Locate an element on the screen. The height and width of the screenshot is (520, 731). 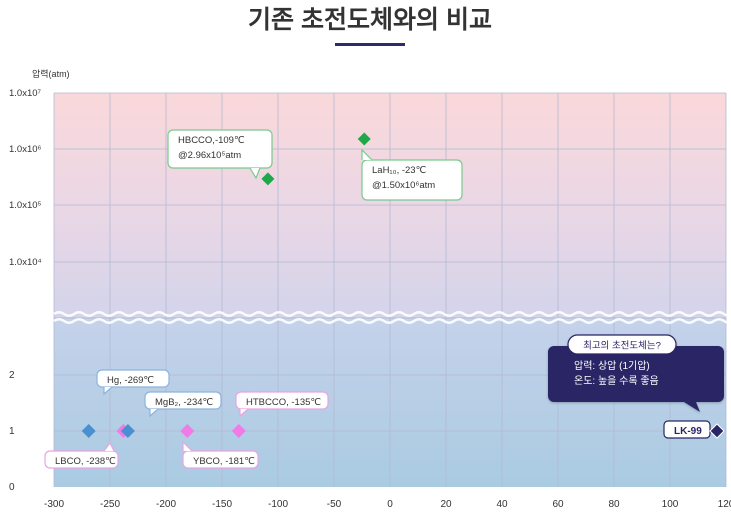
y-tick-label: 1 is located at coordinates (12, 431).